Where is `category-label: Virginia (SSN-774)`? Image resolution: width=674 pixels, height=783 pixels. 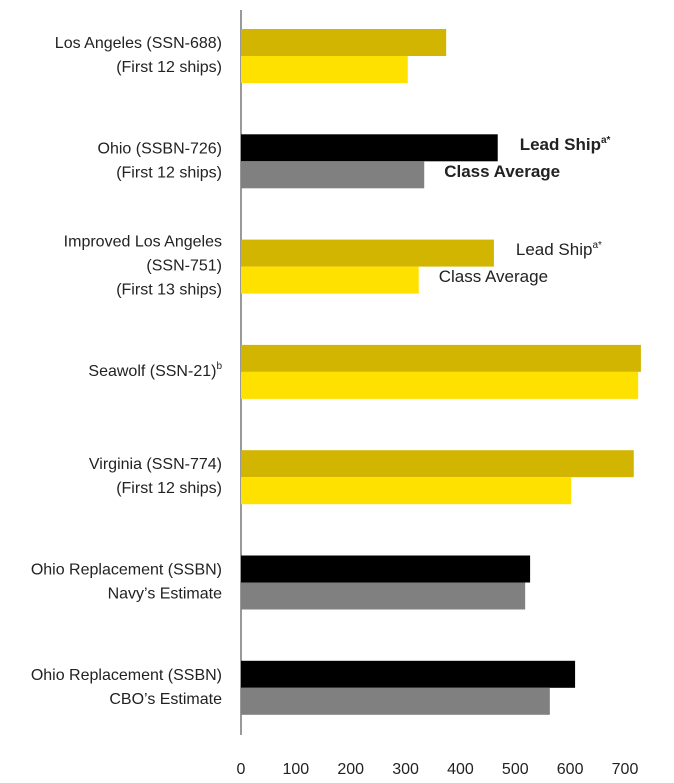
category-label: Virginia (SSN-774) is located at coordinates (155, 464).